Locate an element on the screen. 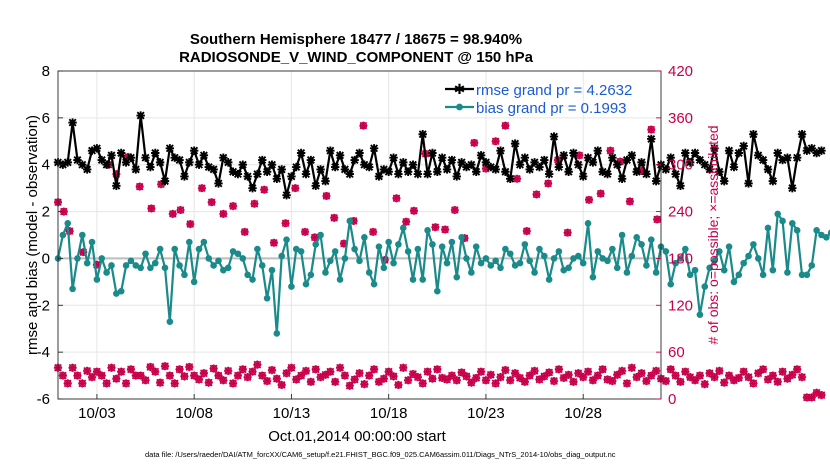 Image resolution: width=830 pixels, height=470 pixels. chart-subtitle: RADIOSONDE_V_WIND_COMPONENT @ 150 hPa is located at coordinates (356, 57).